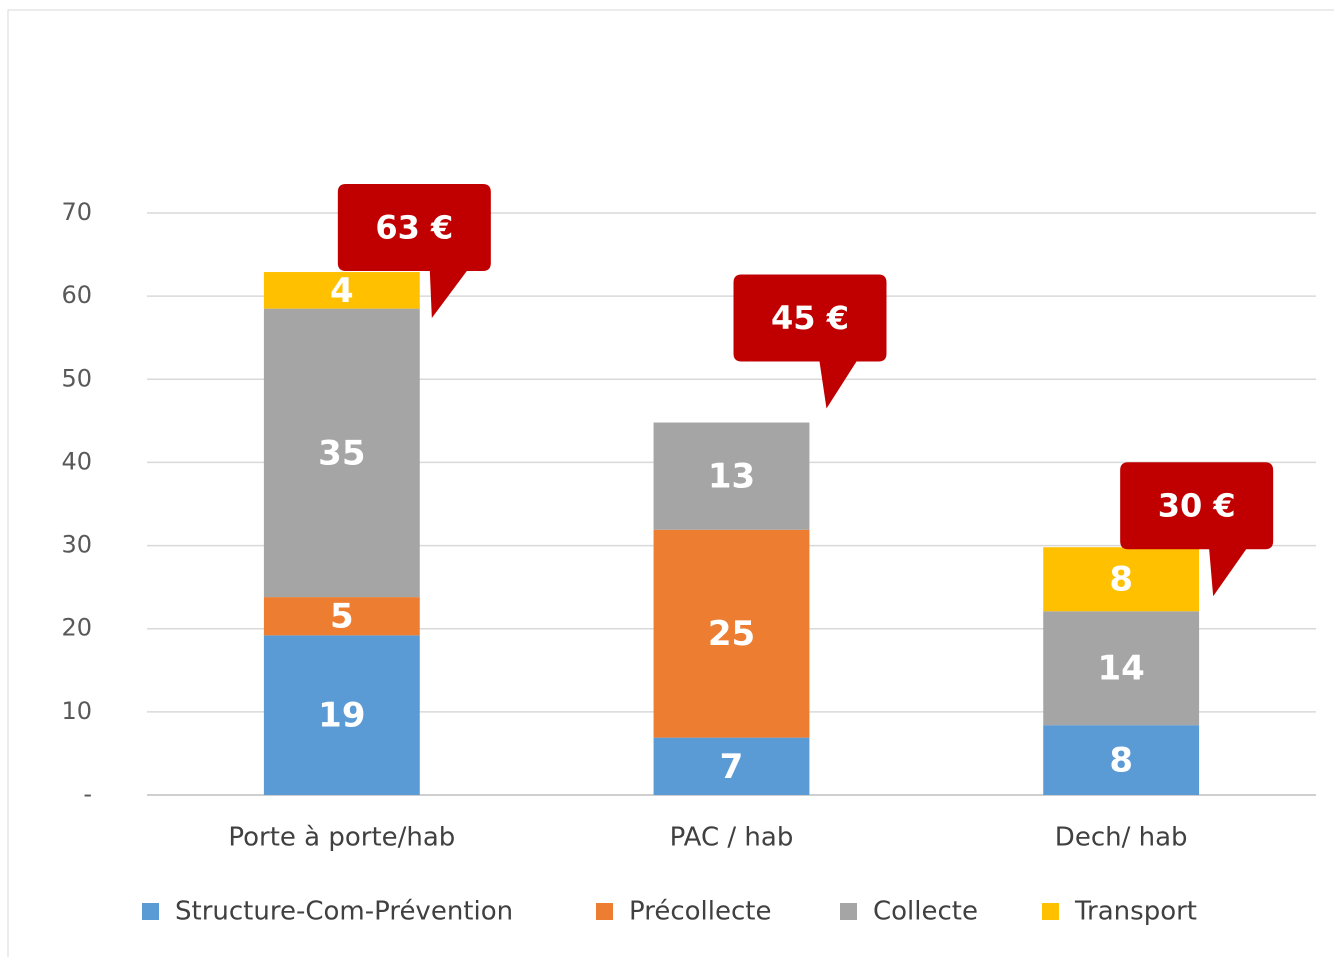 The width and height of the screenshot is (1334, 957). I want to click on x-tick-label: Porte à porte/hab, so click(341, 838).